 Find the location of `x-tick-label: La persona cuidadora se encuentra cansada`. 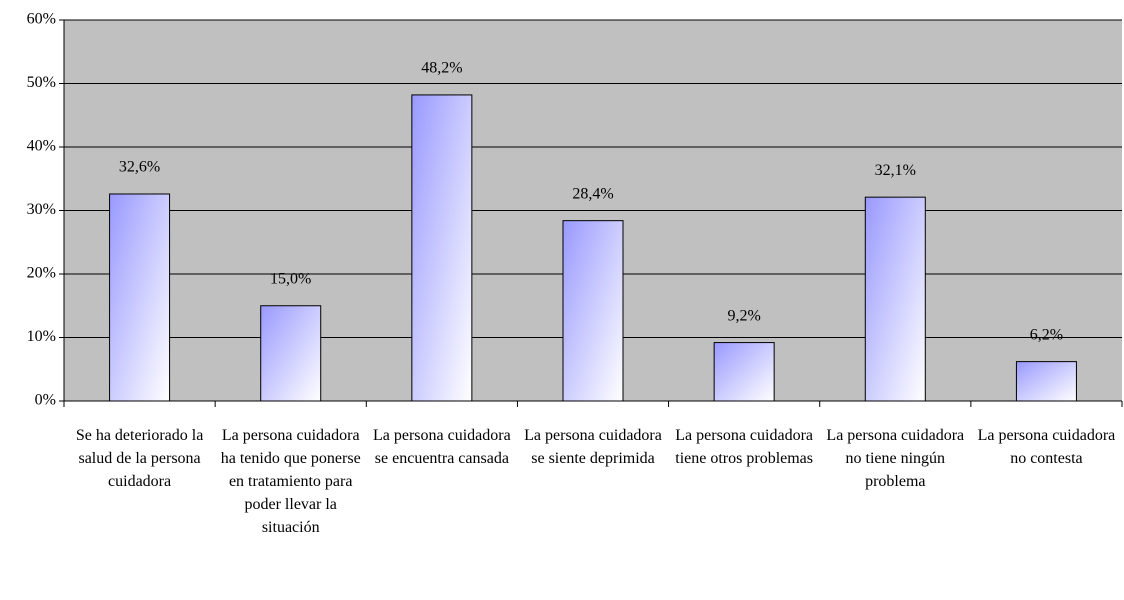

x-tick-label: La persona cuidadora se encuentra cansada is located at coordinates (442, 447).